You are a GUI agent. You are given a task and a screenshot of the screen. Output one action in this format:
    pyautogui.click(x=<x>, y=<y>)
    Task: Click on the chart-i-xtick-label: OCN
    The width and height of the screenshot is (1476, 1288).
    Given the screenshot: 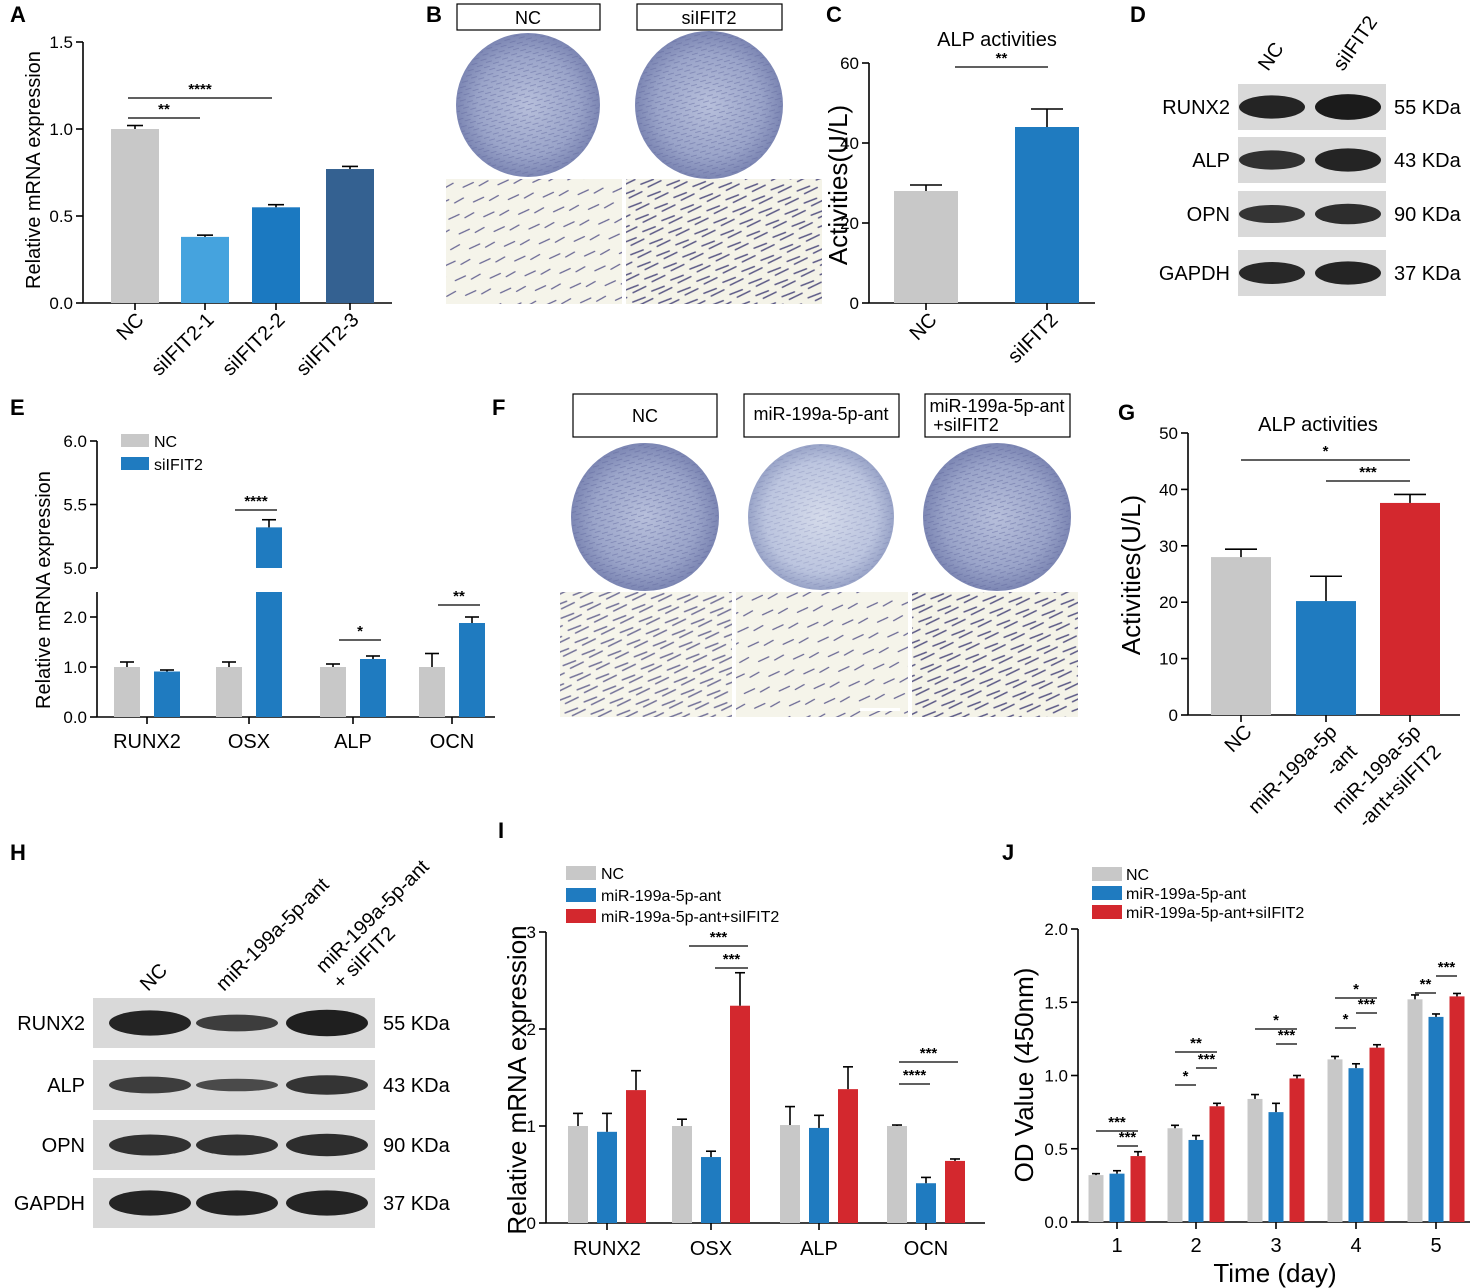 What is the action you would take?
    pyautogui.click(x=926, y=1249)
    